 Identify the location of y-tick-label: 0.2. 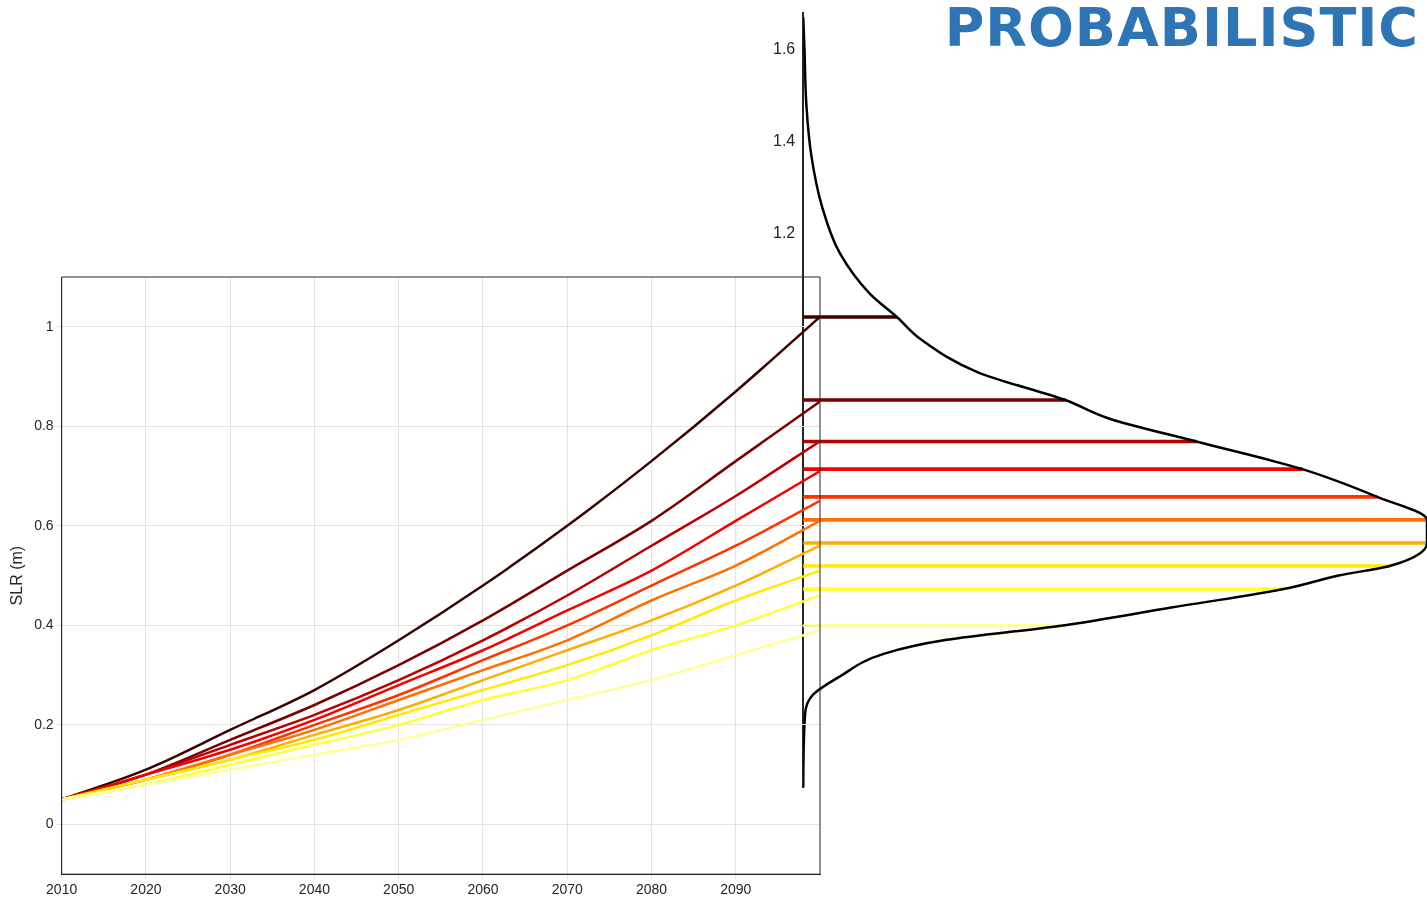
(44, 723).